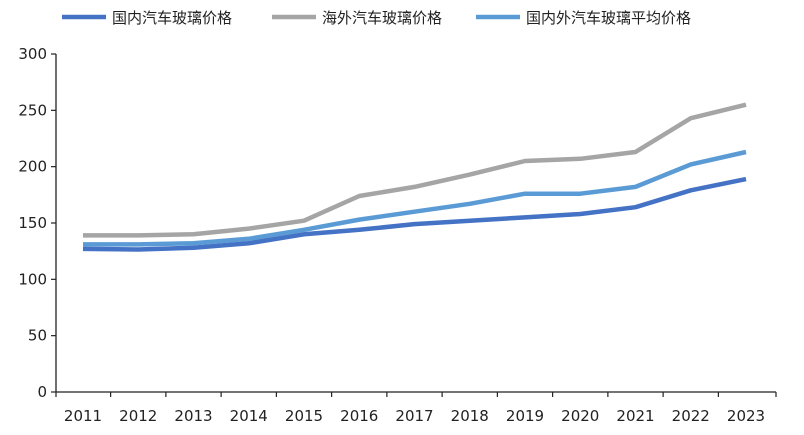 The width and height of the screenshot is (804, 435). Describe the element at coordinates (525, 416) in the screenshot. I see `x-tick-label: 2019` at that location.